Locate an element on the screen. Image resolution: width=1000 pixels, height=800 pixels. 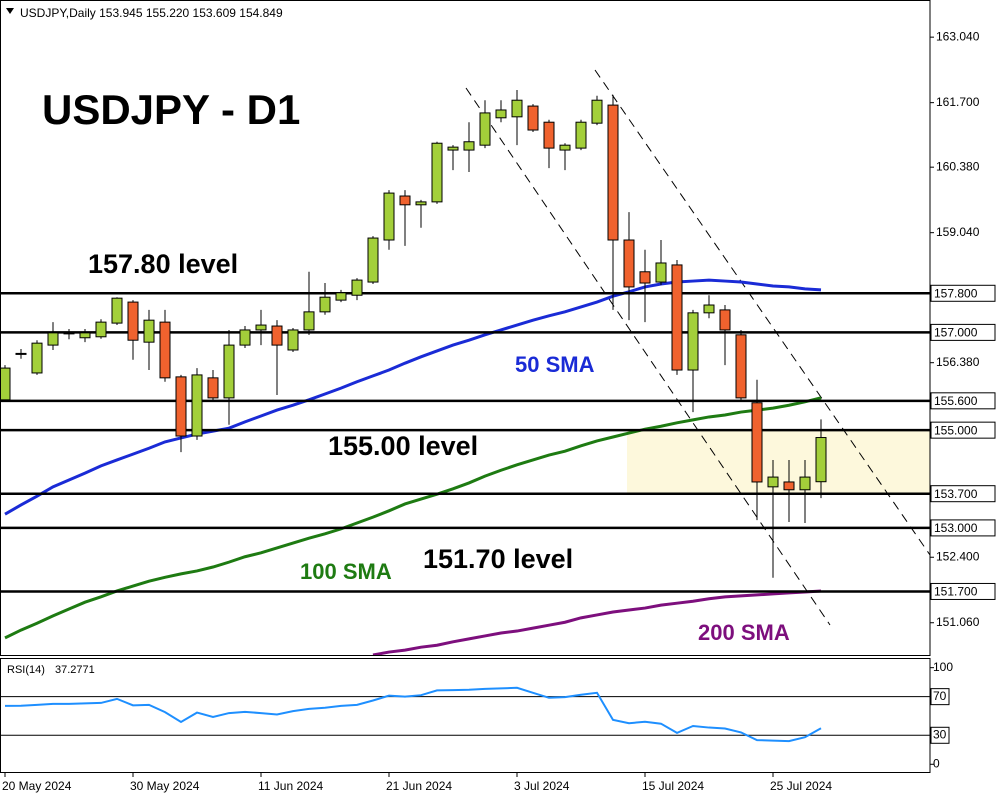
y-tick-label: 30 is located at coordinates (940, 734).